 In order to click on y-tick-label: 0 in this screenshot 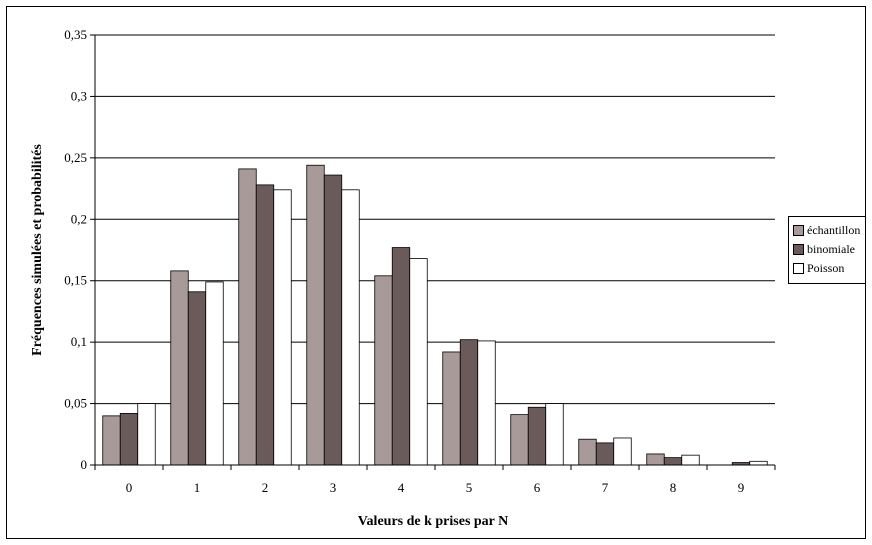, I will do `click(84, 464)`.